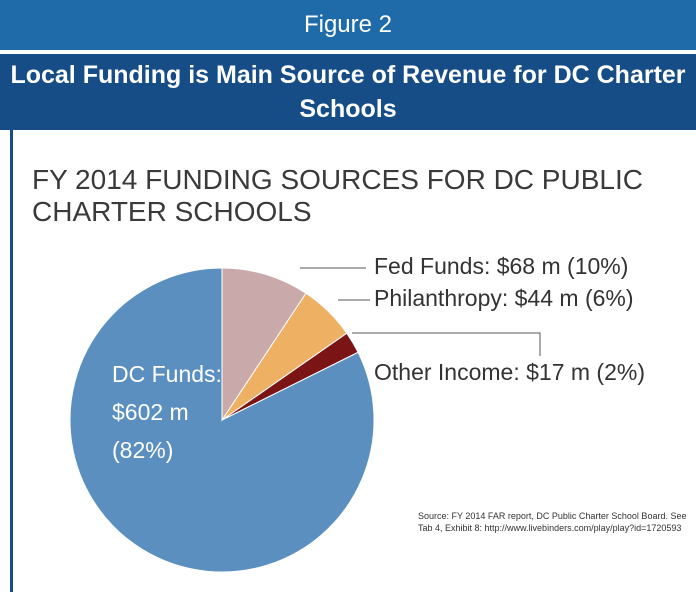 Image resolution: width=696 pixels, height=592 pixels. Describe the element at coordinates (264, 344) in the screenshot. I see `pie-slice` at that location.